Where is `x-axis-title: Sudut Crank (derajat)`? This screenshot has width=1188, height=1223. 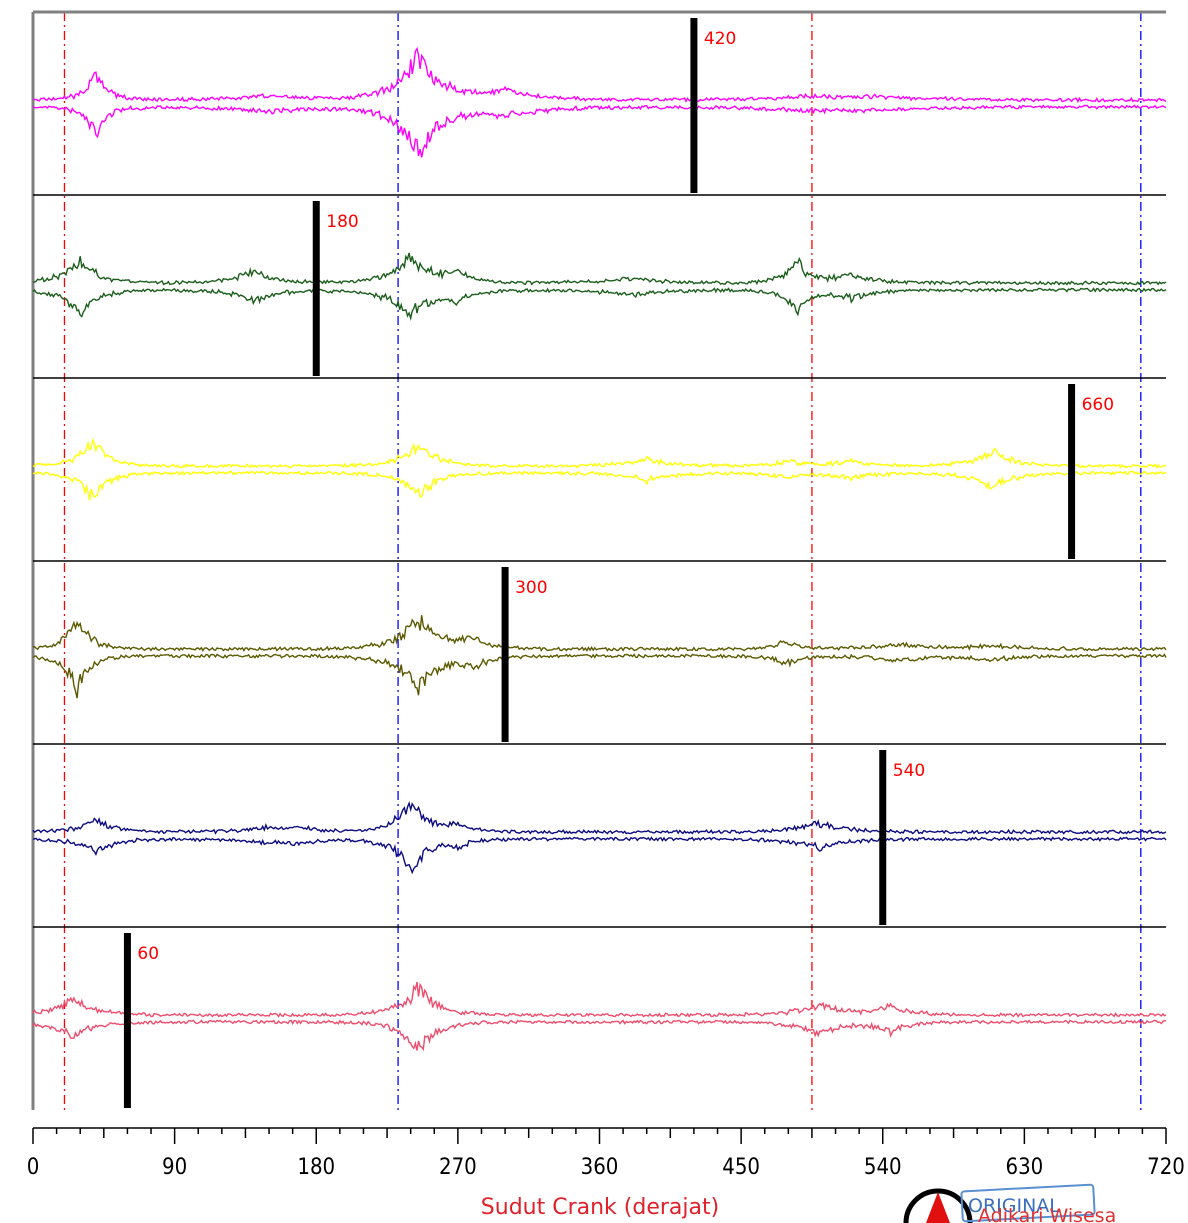 x-axis-title: Sudut Crank (derajat) is located at coordinates (600, 1207).